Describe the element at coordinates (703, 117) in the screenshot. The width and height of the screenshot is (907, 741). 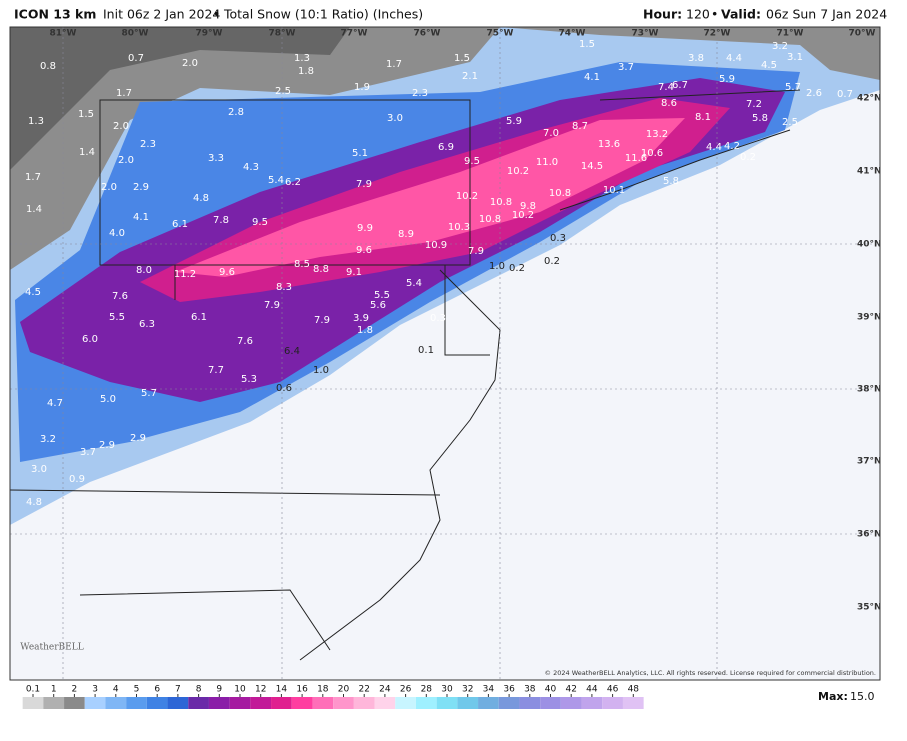
I see `snow-amount: 8.1` at that location.